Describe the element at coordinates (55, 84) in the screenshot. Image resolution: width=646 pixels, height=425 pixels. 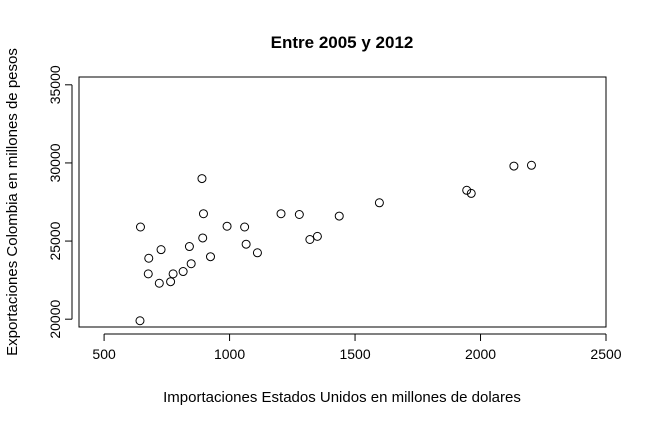
I see `y-tick-label: 35000` at that location.